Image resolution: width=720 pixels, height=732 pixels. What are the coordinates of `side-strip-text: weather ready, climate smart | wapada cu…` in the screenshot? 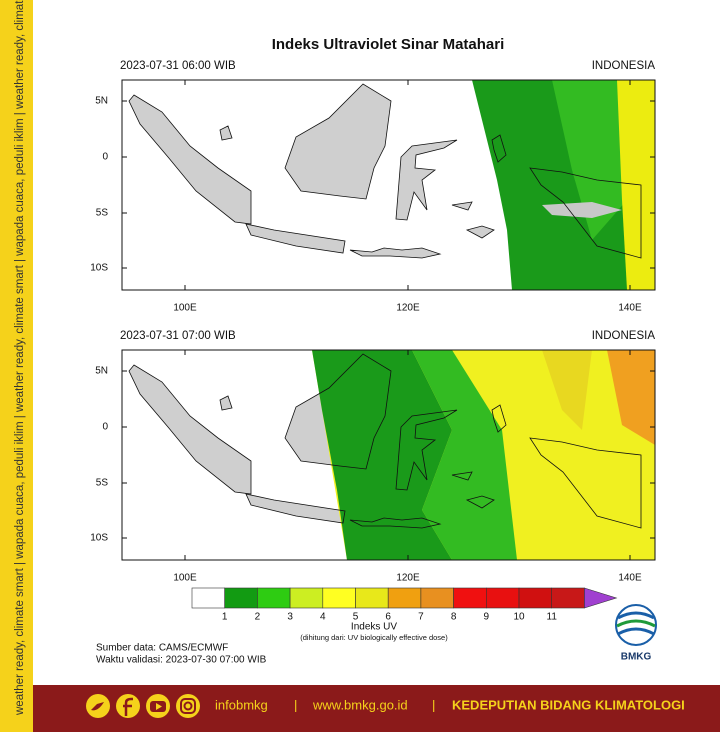 It's located at (20, 358).